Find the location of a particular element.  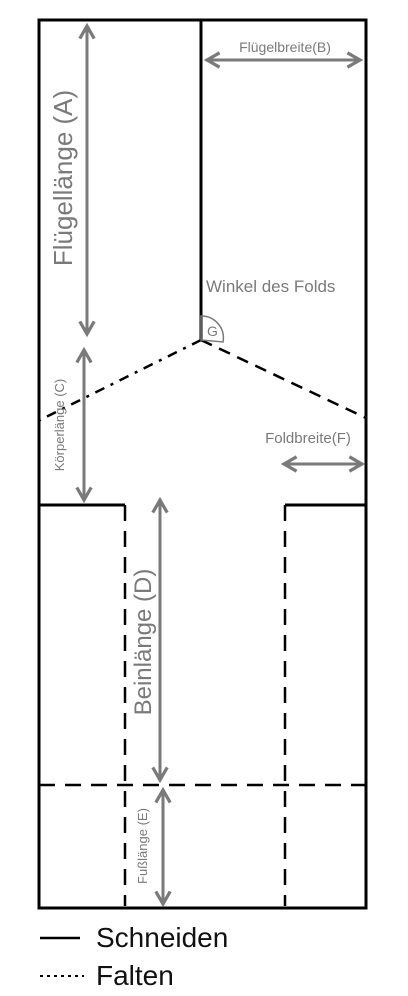

body-length-label: Körperlänge (C) is located at coordinates (59, 425).